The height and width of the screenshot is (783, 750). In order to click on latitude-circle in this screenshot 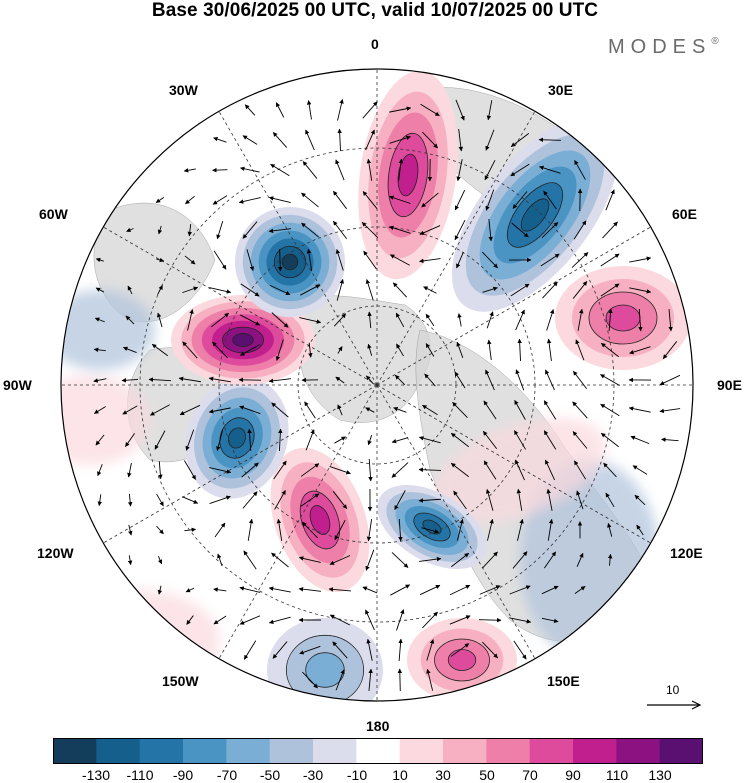, I will do `click(377, 385)`.